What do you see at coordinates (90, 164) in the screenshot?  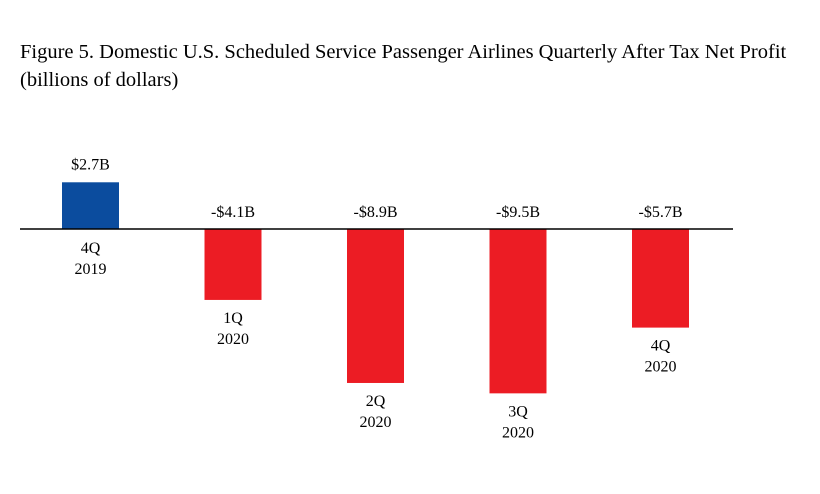 I see `data-label: $2.7B` at bounding box center [90, 164].